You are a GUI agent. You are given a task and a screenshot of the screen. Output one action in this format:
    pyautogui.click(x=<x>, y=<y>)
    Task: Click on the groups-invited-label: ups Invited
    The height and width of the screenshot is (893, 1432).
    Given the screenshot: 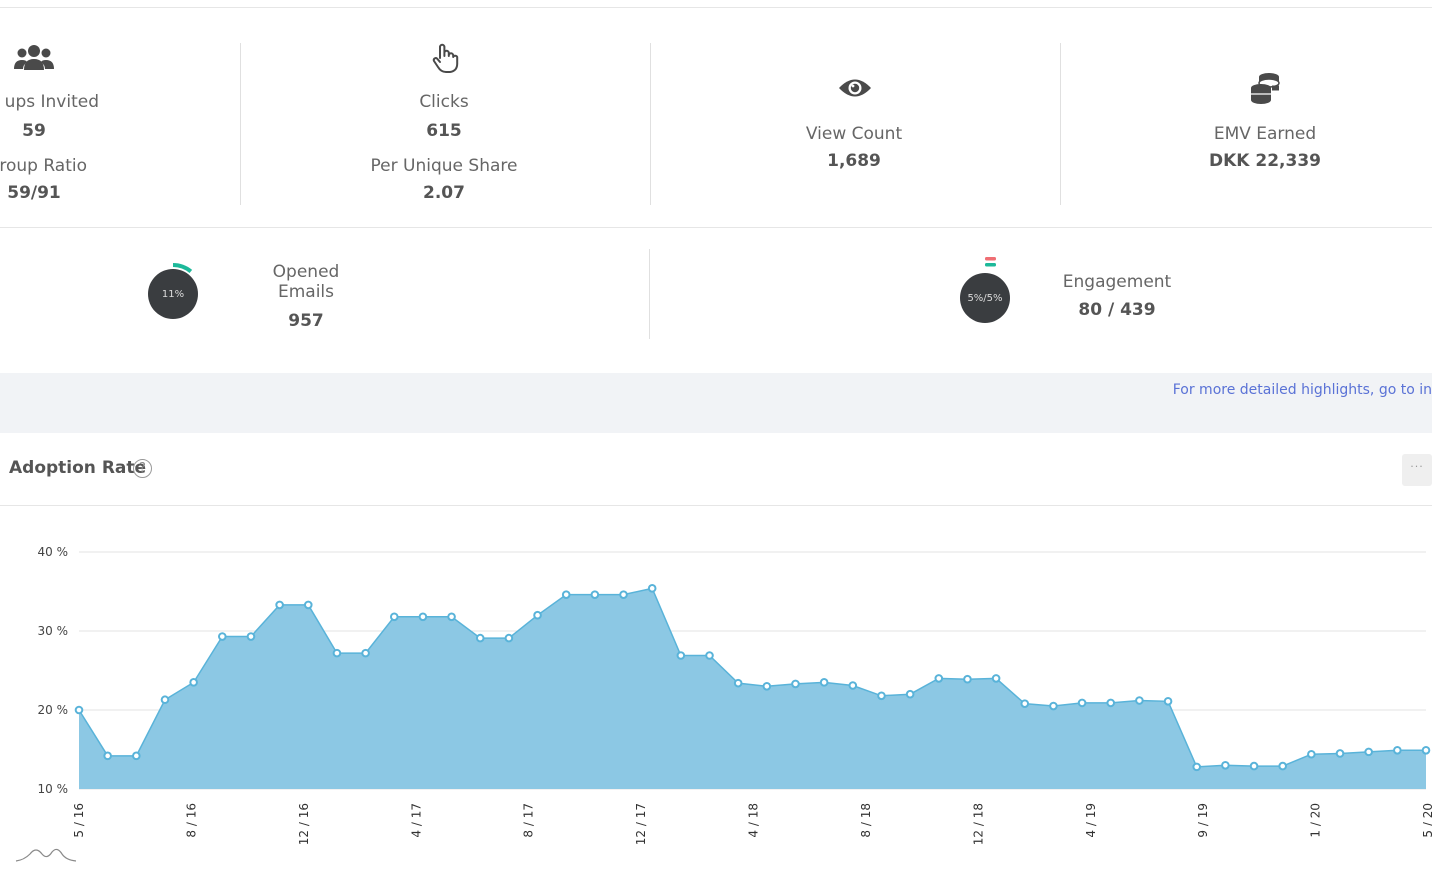 What is the action you would take?
    pyautogui.click(x=51, y=102)
    